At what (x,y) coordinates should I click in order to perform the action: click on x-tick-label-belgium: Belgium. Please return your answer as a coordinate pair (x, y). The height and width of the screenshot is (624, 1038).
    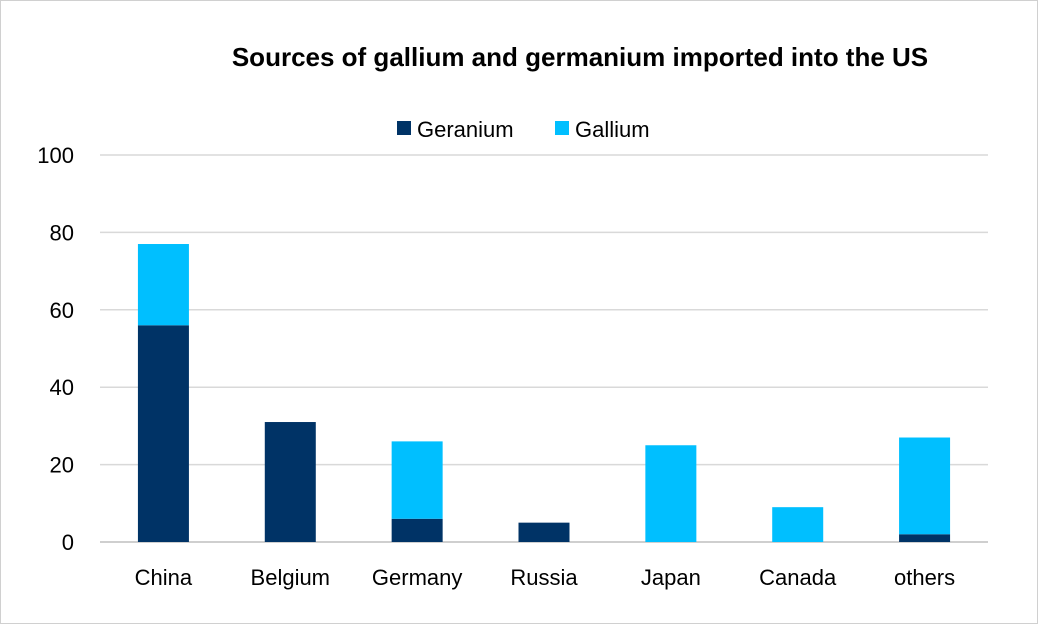
    Looking at the image, I should click on (290, 577).